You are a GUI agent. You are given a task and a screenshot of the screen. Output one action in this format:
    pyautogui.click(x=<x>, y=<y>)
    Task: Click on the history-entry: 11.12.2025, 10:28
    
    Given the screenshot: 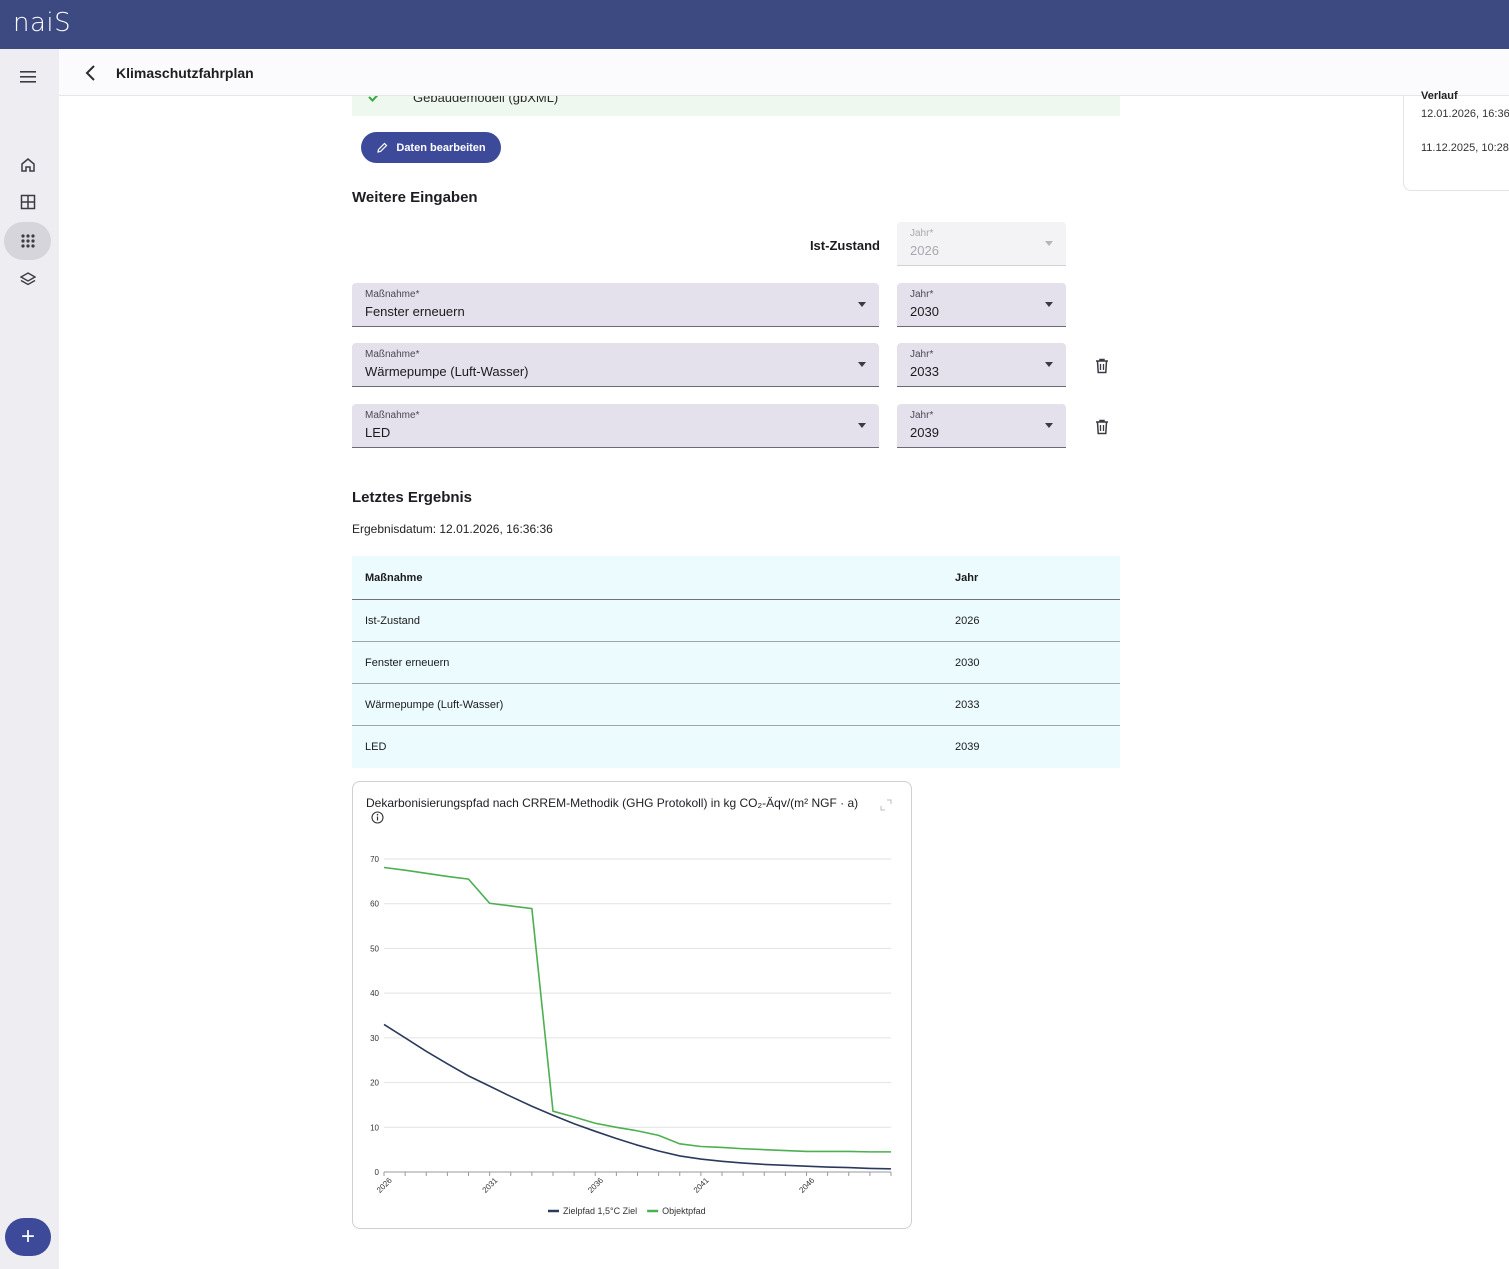 What is the action you would take?
    pyautogui.click(x=1465, y=148)
    